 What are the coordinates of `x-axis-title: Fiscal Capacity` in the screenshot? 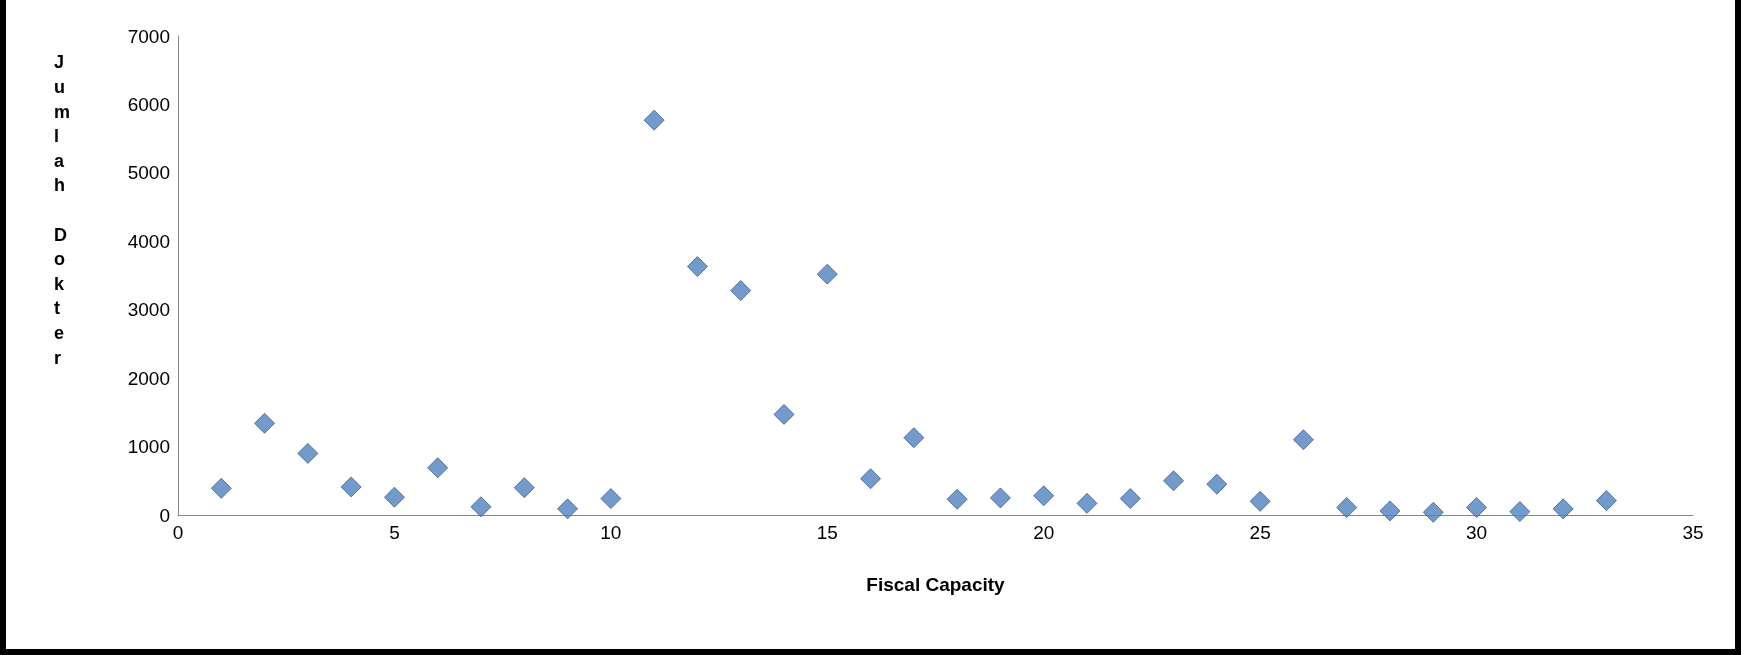 It's located at (936, 584).